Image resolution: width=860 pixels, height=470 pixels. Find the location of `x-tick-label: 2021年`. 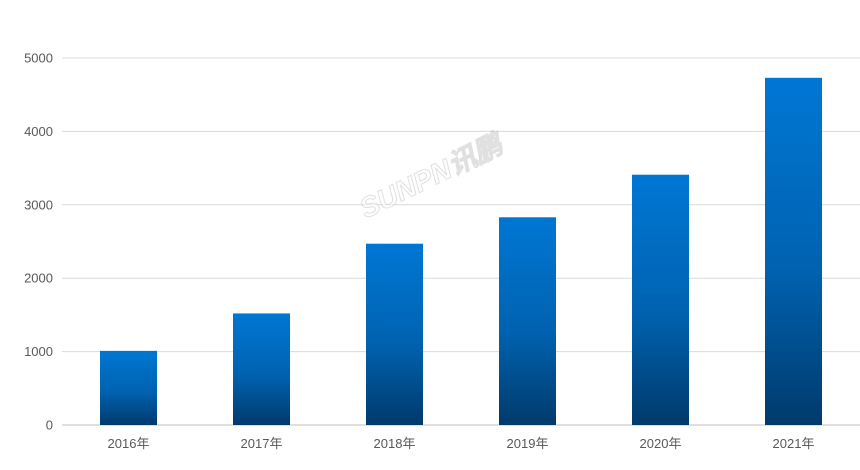

x-tick-label: 2021年 is located at coordinates (794, 443).